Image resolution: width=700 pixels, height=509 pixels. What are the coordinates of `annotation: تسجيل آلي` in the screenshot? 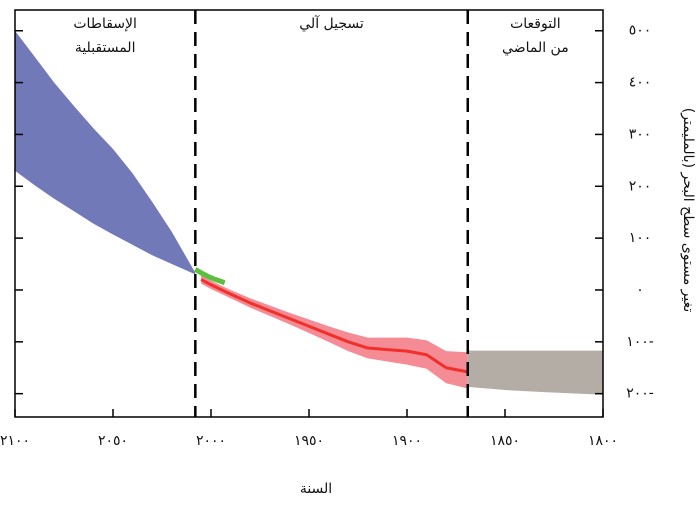 It's located at (331, 23).